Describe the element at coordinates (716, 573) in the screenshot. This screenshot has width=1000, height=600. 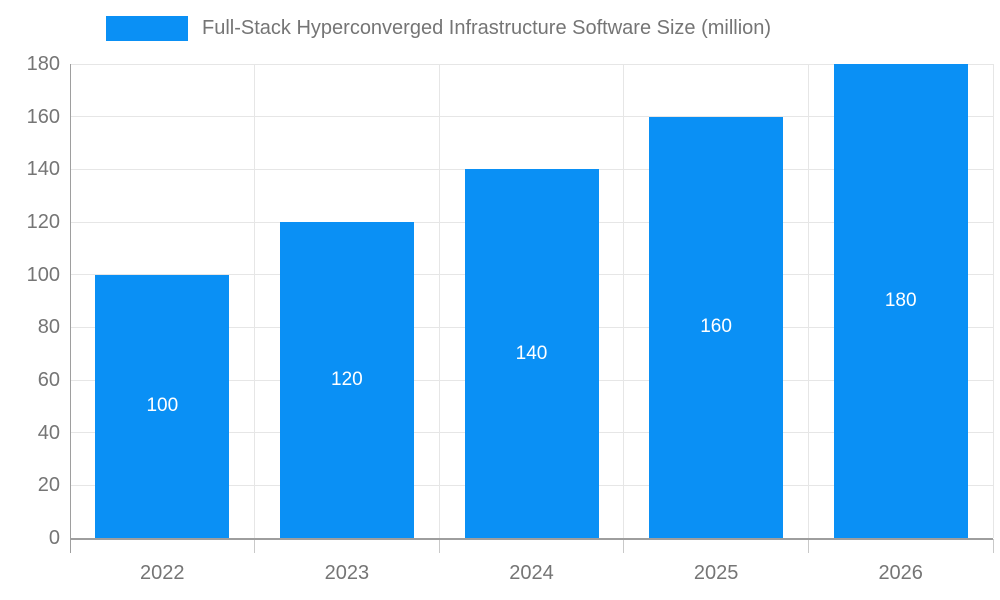
I see `x-tick-label: 2025` at that location.